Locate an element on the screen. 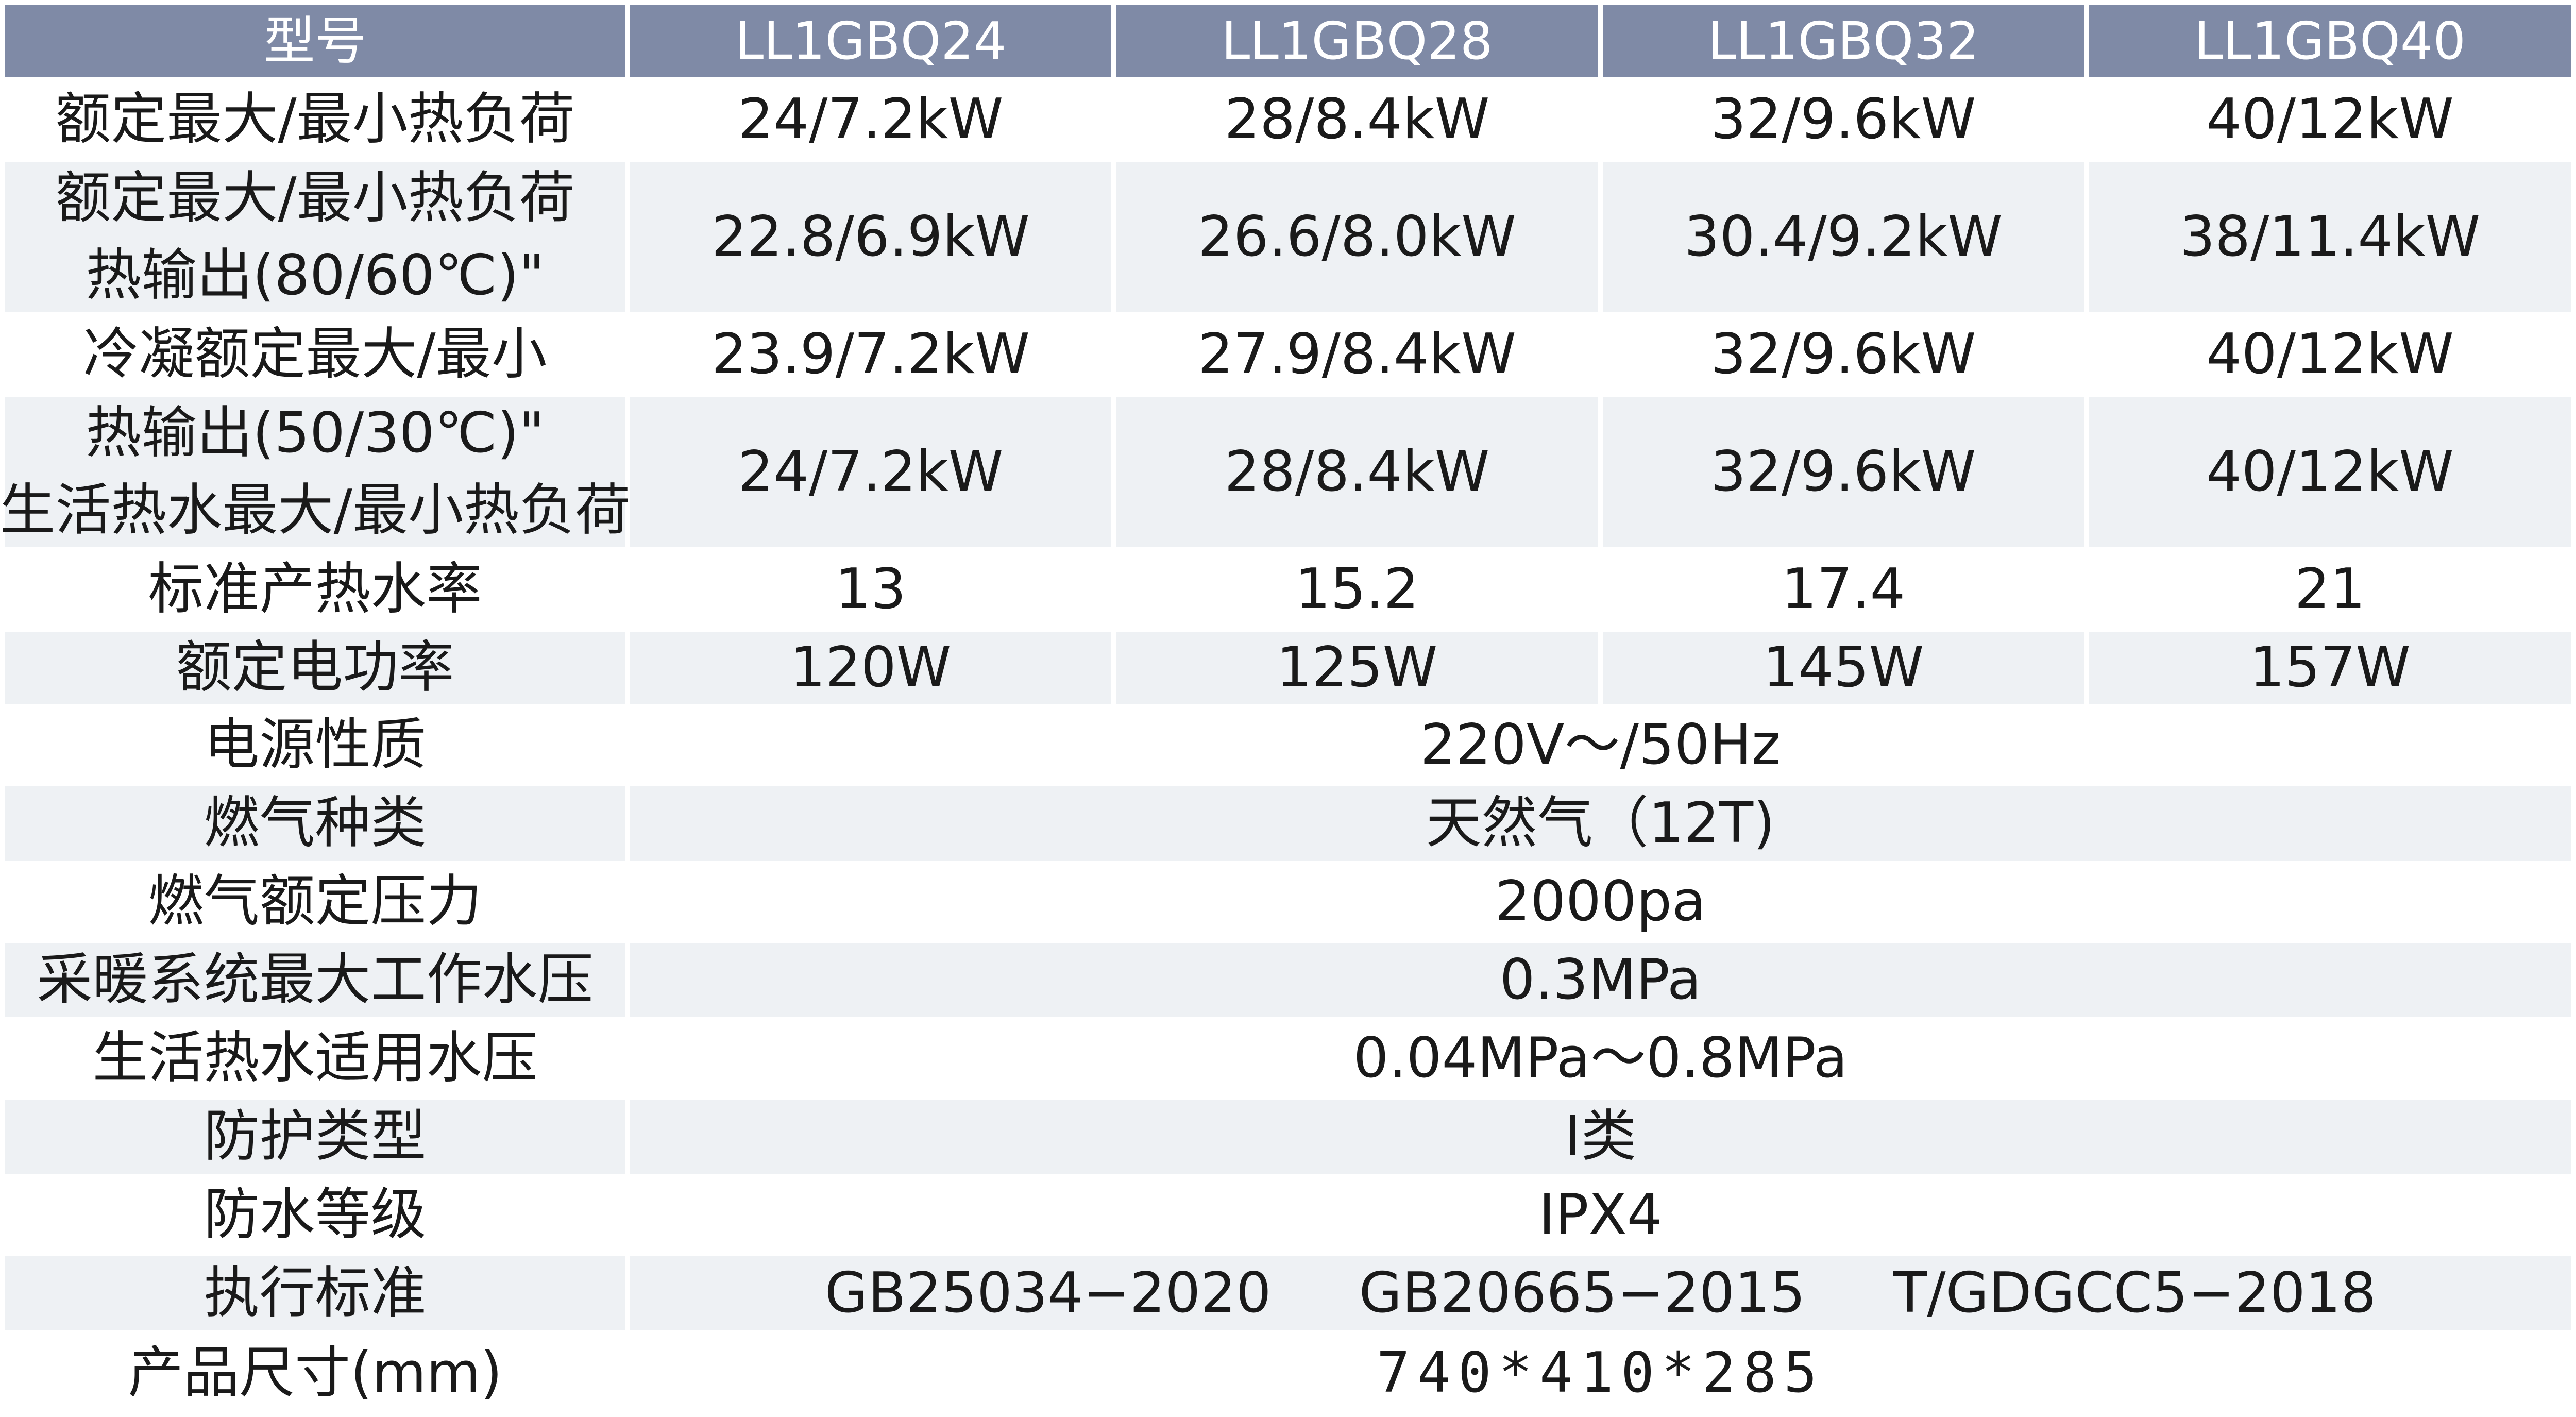 The image size is (2576, 1417). label-text: 防护类型 is located at coordinates (315, 1136).